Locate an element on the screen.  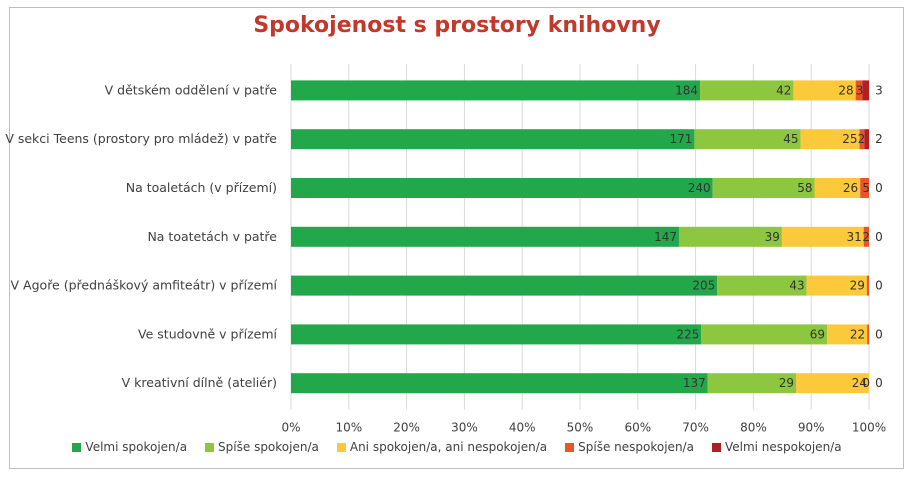
data-label: 5 is located at coordinates (866, 188).